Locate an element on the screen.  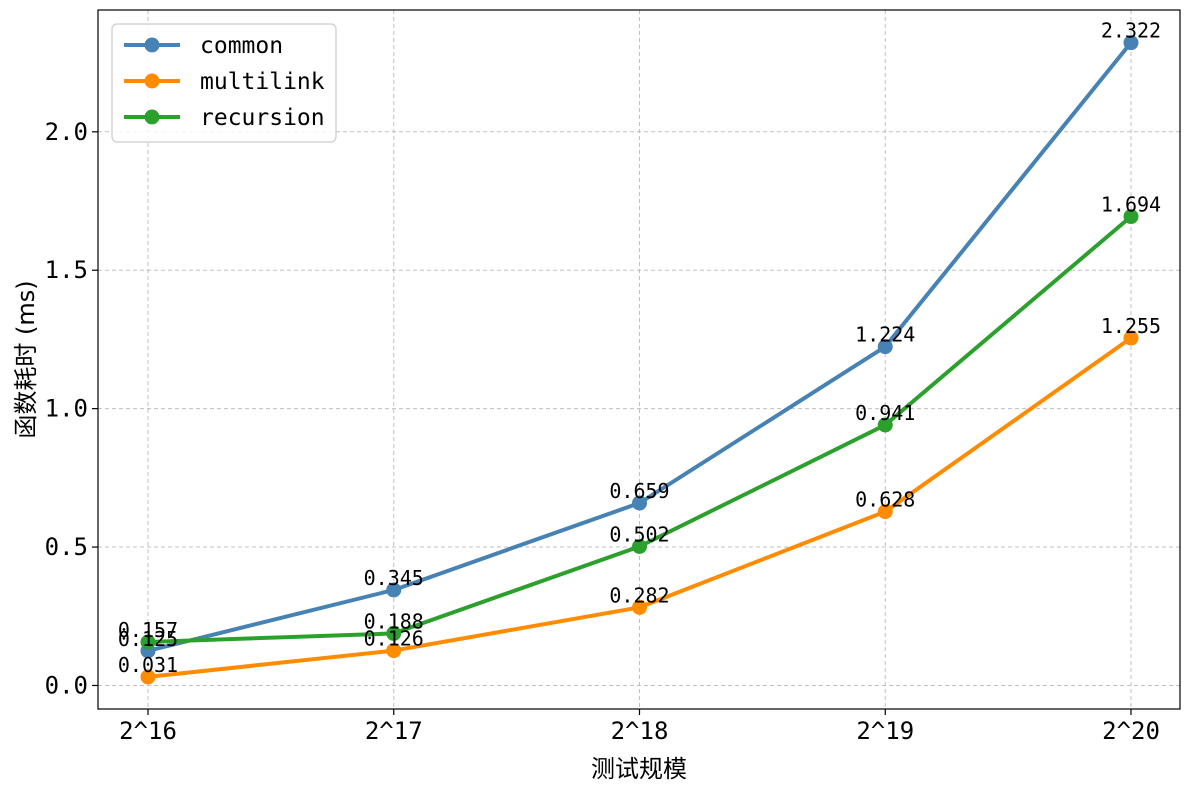
data-label-recursion: 0.188 is located at coordinates (394, 621).